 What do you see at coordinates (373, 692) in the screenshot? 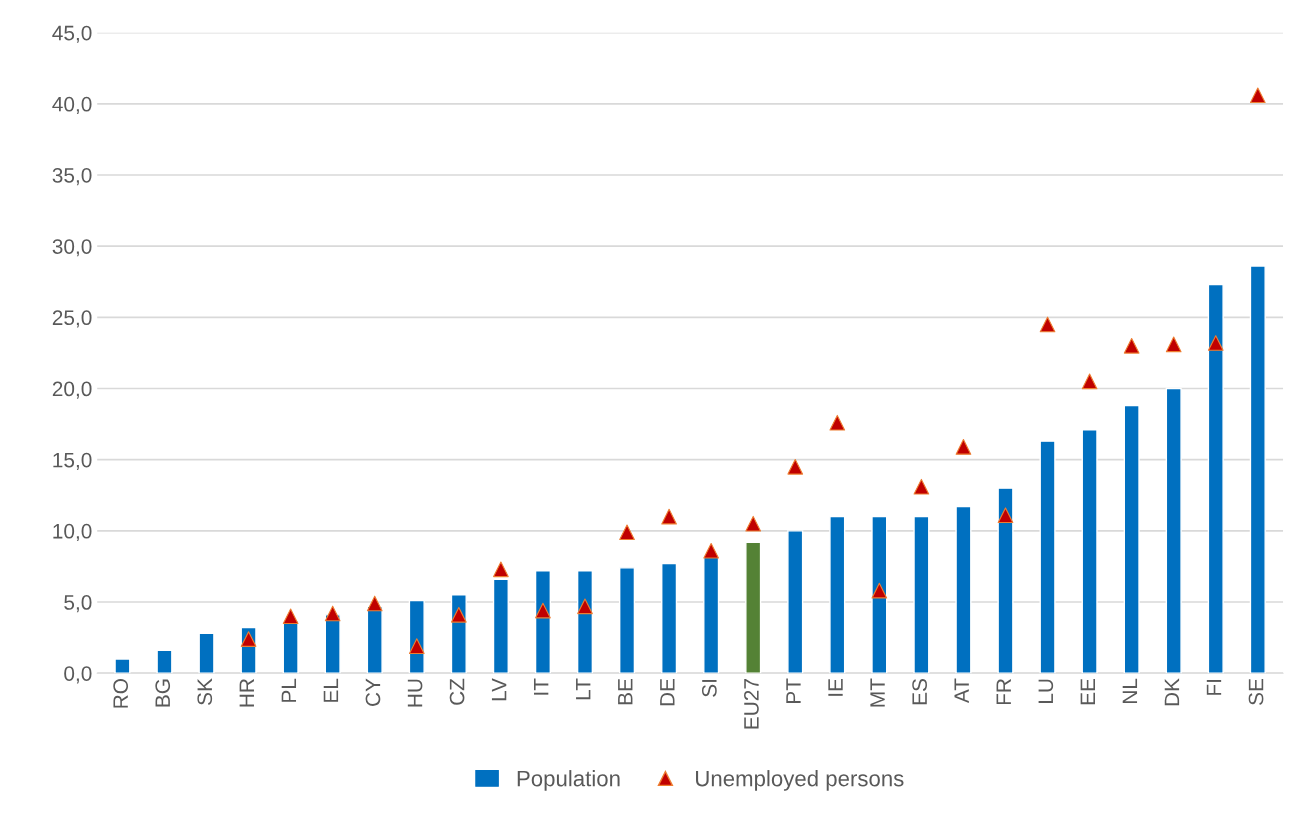
I see `x-tick-label: CY` at bounding box center [373, 692].